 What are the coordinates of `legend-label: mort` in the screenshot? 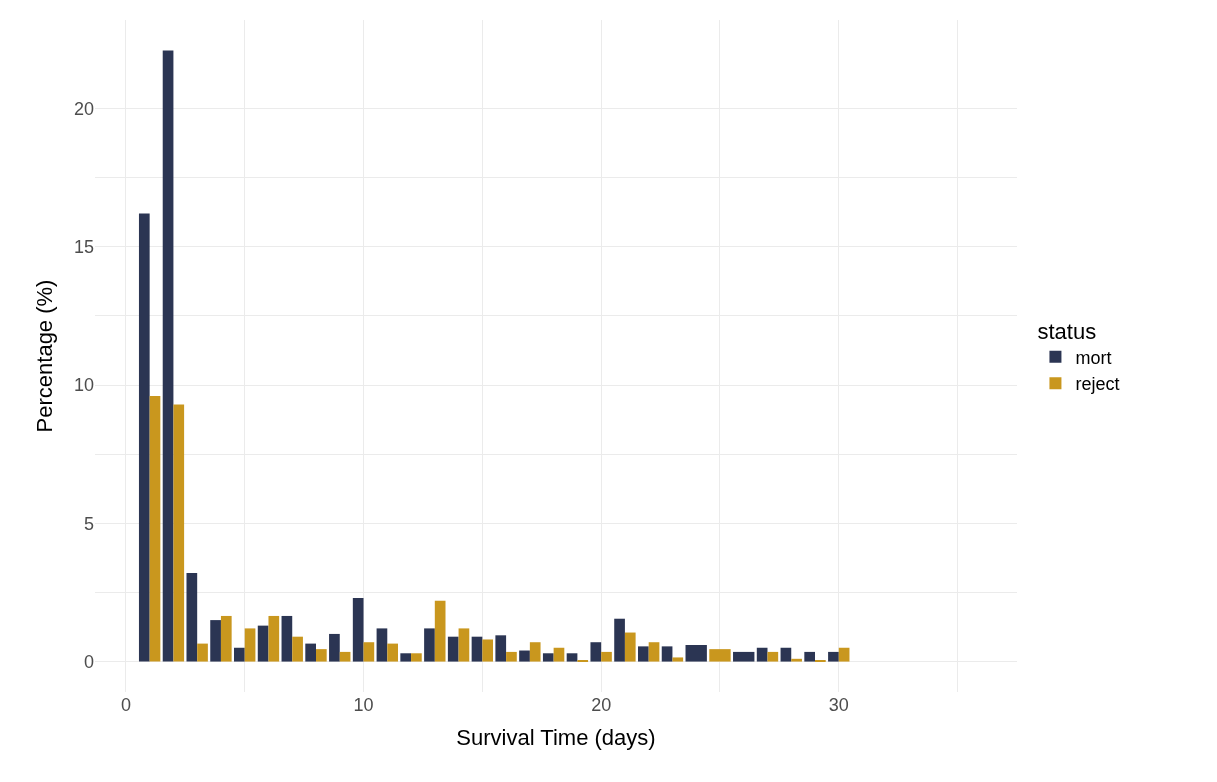 It's located at (1093, 357).